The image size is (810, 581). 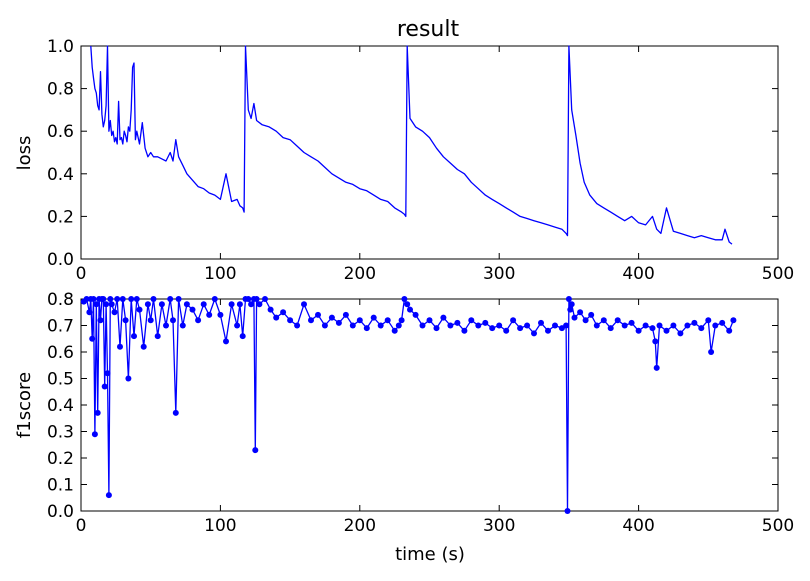 I want to click on loss-x-tick-label: 100, so click(x=220, y=274).